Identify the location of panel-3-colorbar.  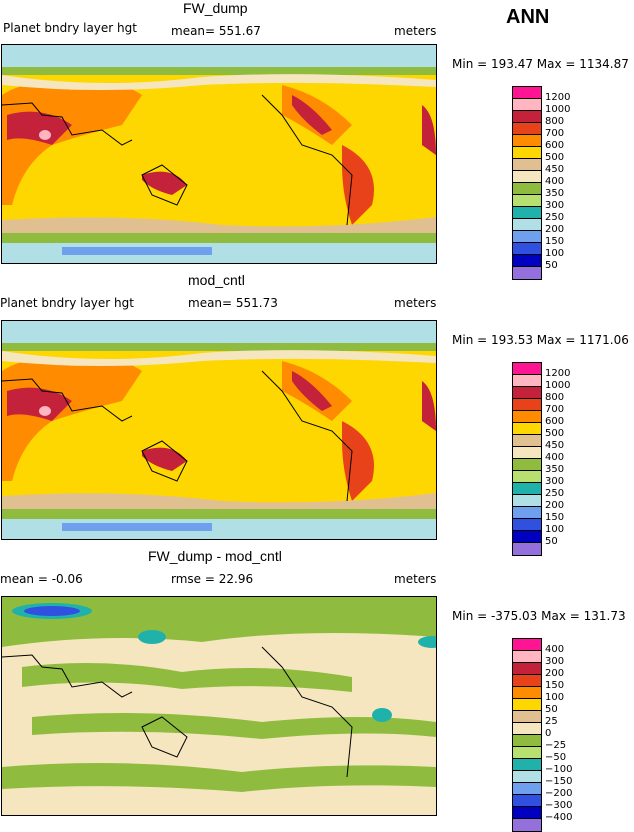
(527, 735).